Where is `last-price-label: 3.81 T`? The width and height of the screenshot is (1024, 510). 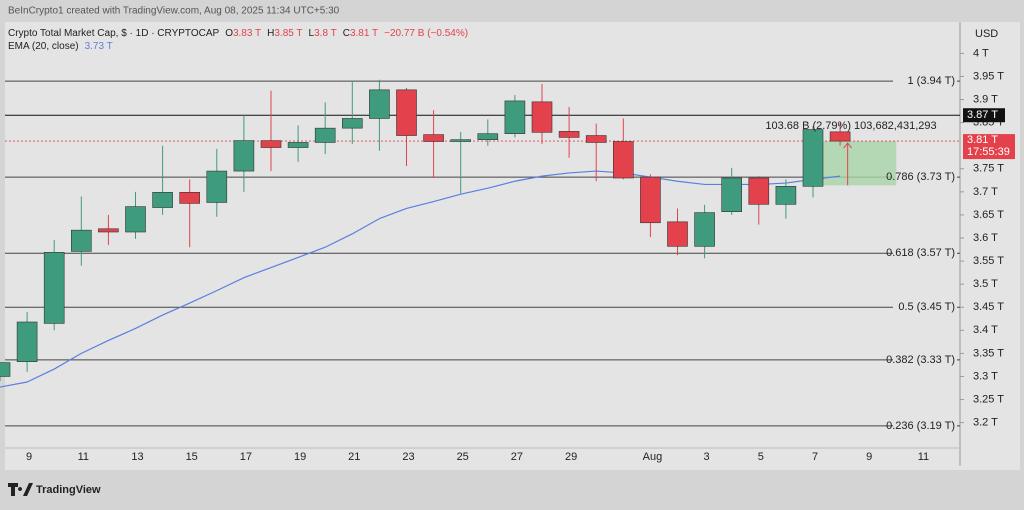
last-price-label: 3.81 T is located at coordinates (982, 140).